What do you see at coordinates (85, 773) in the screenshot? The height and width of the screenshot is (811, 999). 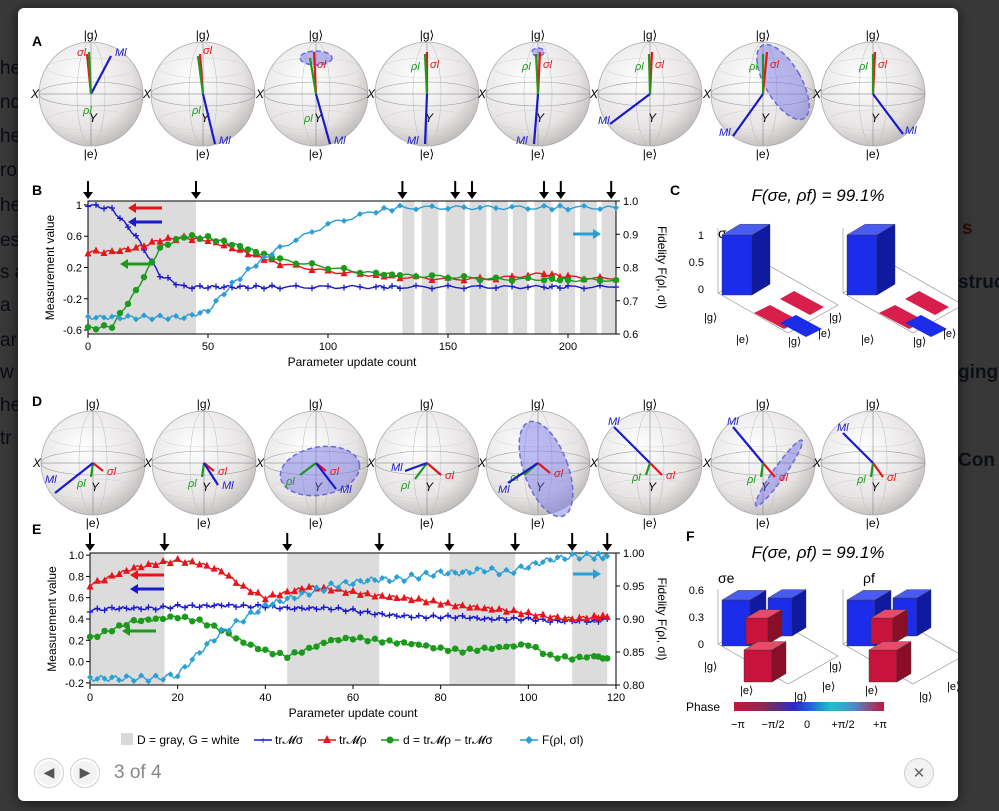 I see `next-button: ▶` at bounding box center [85, 773].